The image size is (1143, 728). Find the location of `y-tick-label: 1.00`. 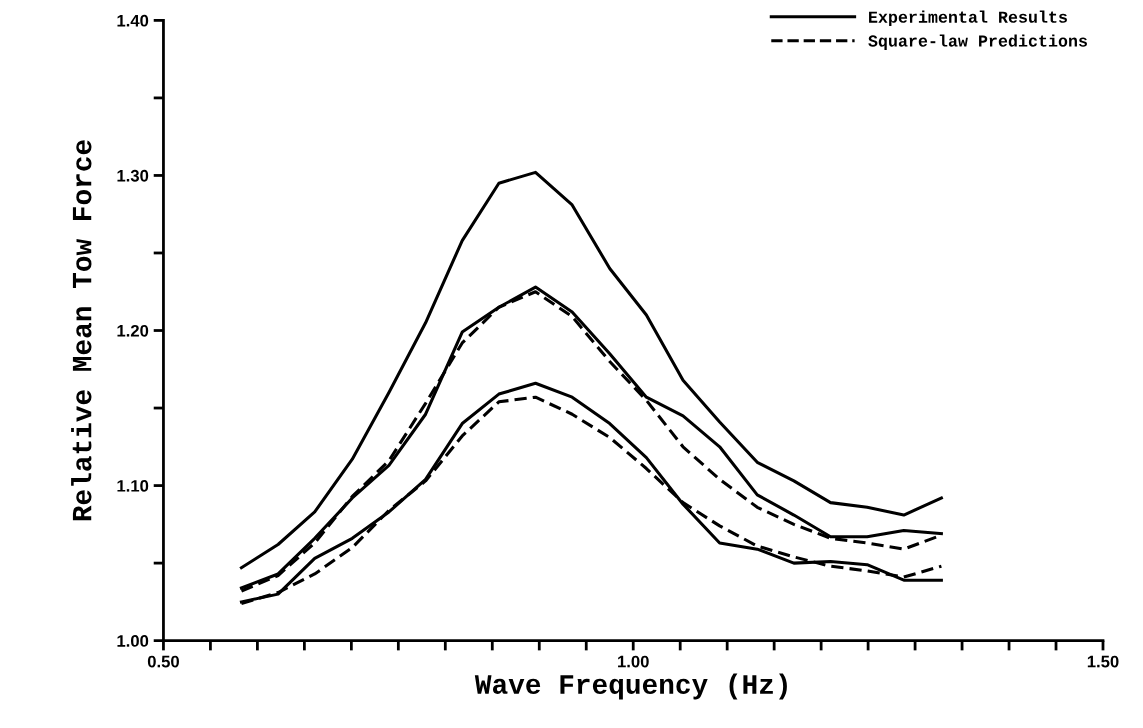

y-tick-label: 1.00 is located at coordinates (133, 641).